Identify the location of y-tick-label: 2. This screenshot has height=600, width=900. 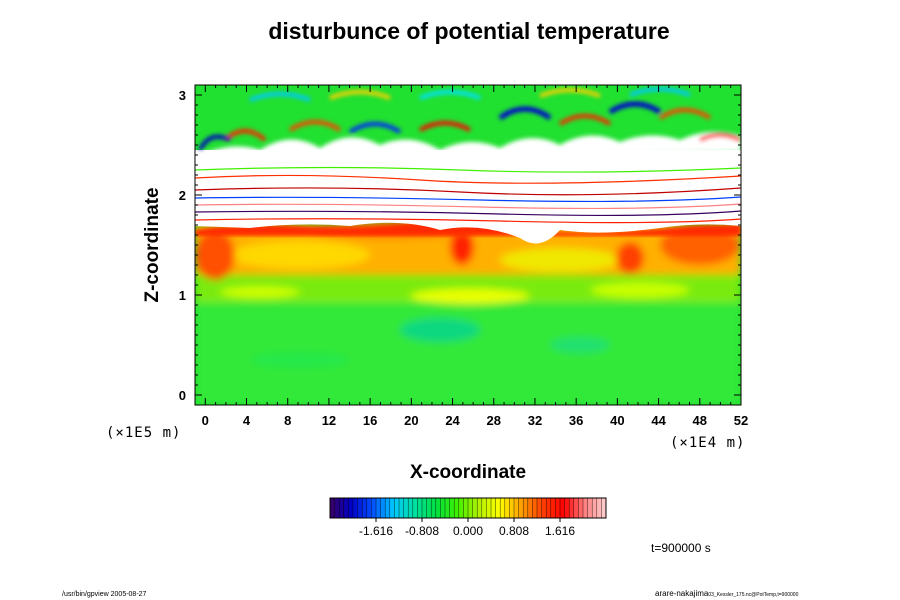
(182, 195).